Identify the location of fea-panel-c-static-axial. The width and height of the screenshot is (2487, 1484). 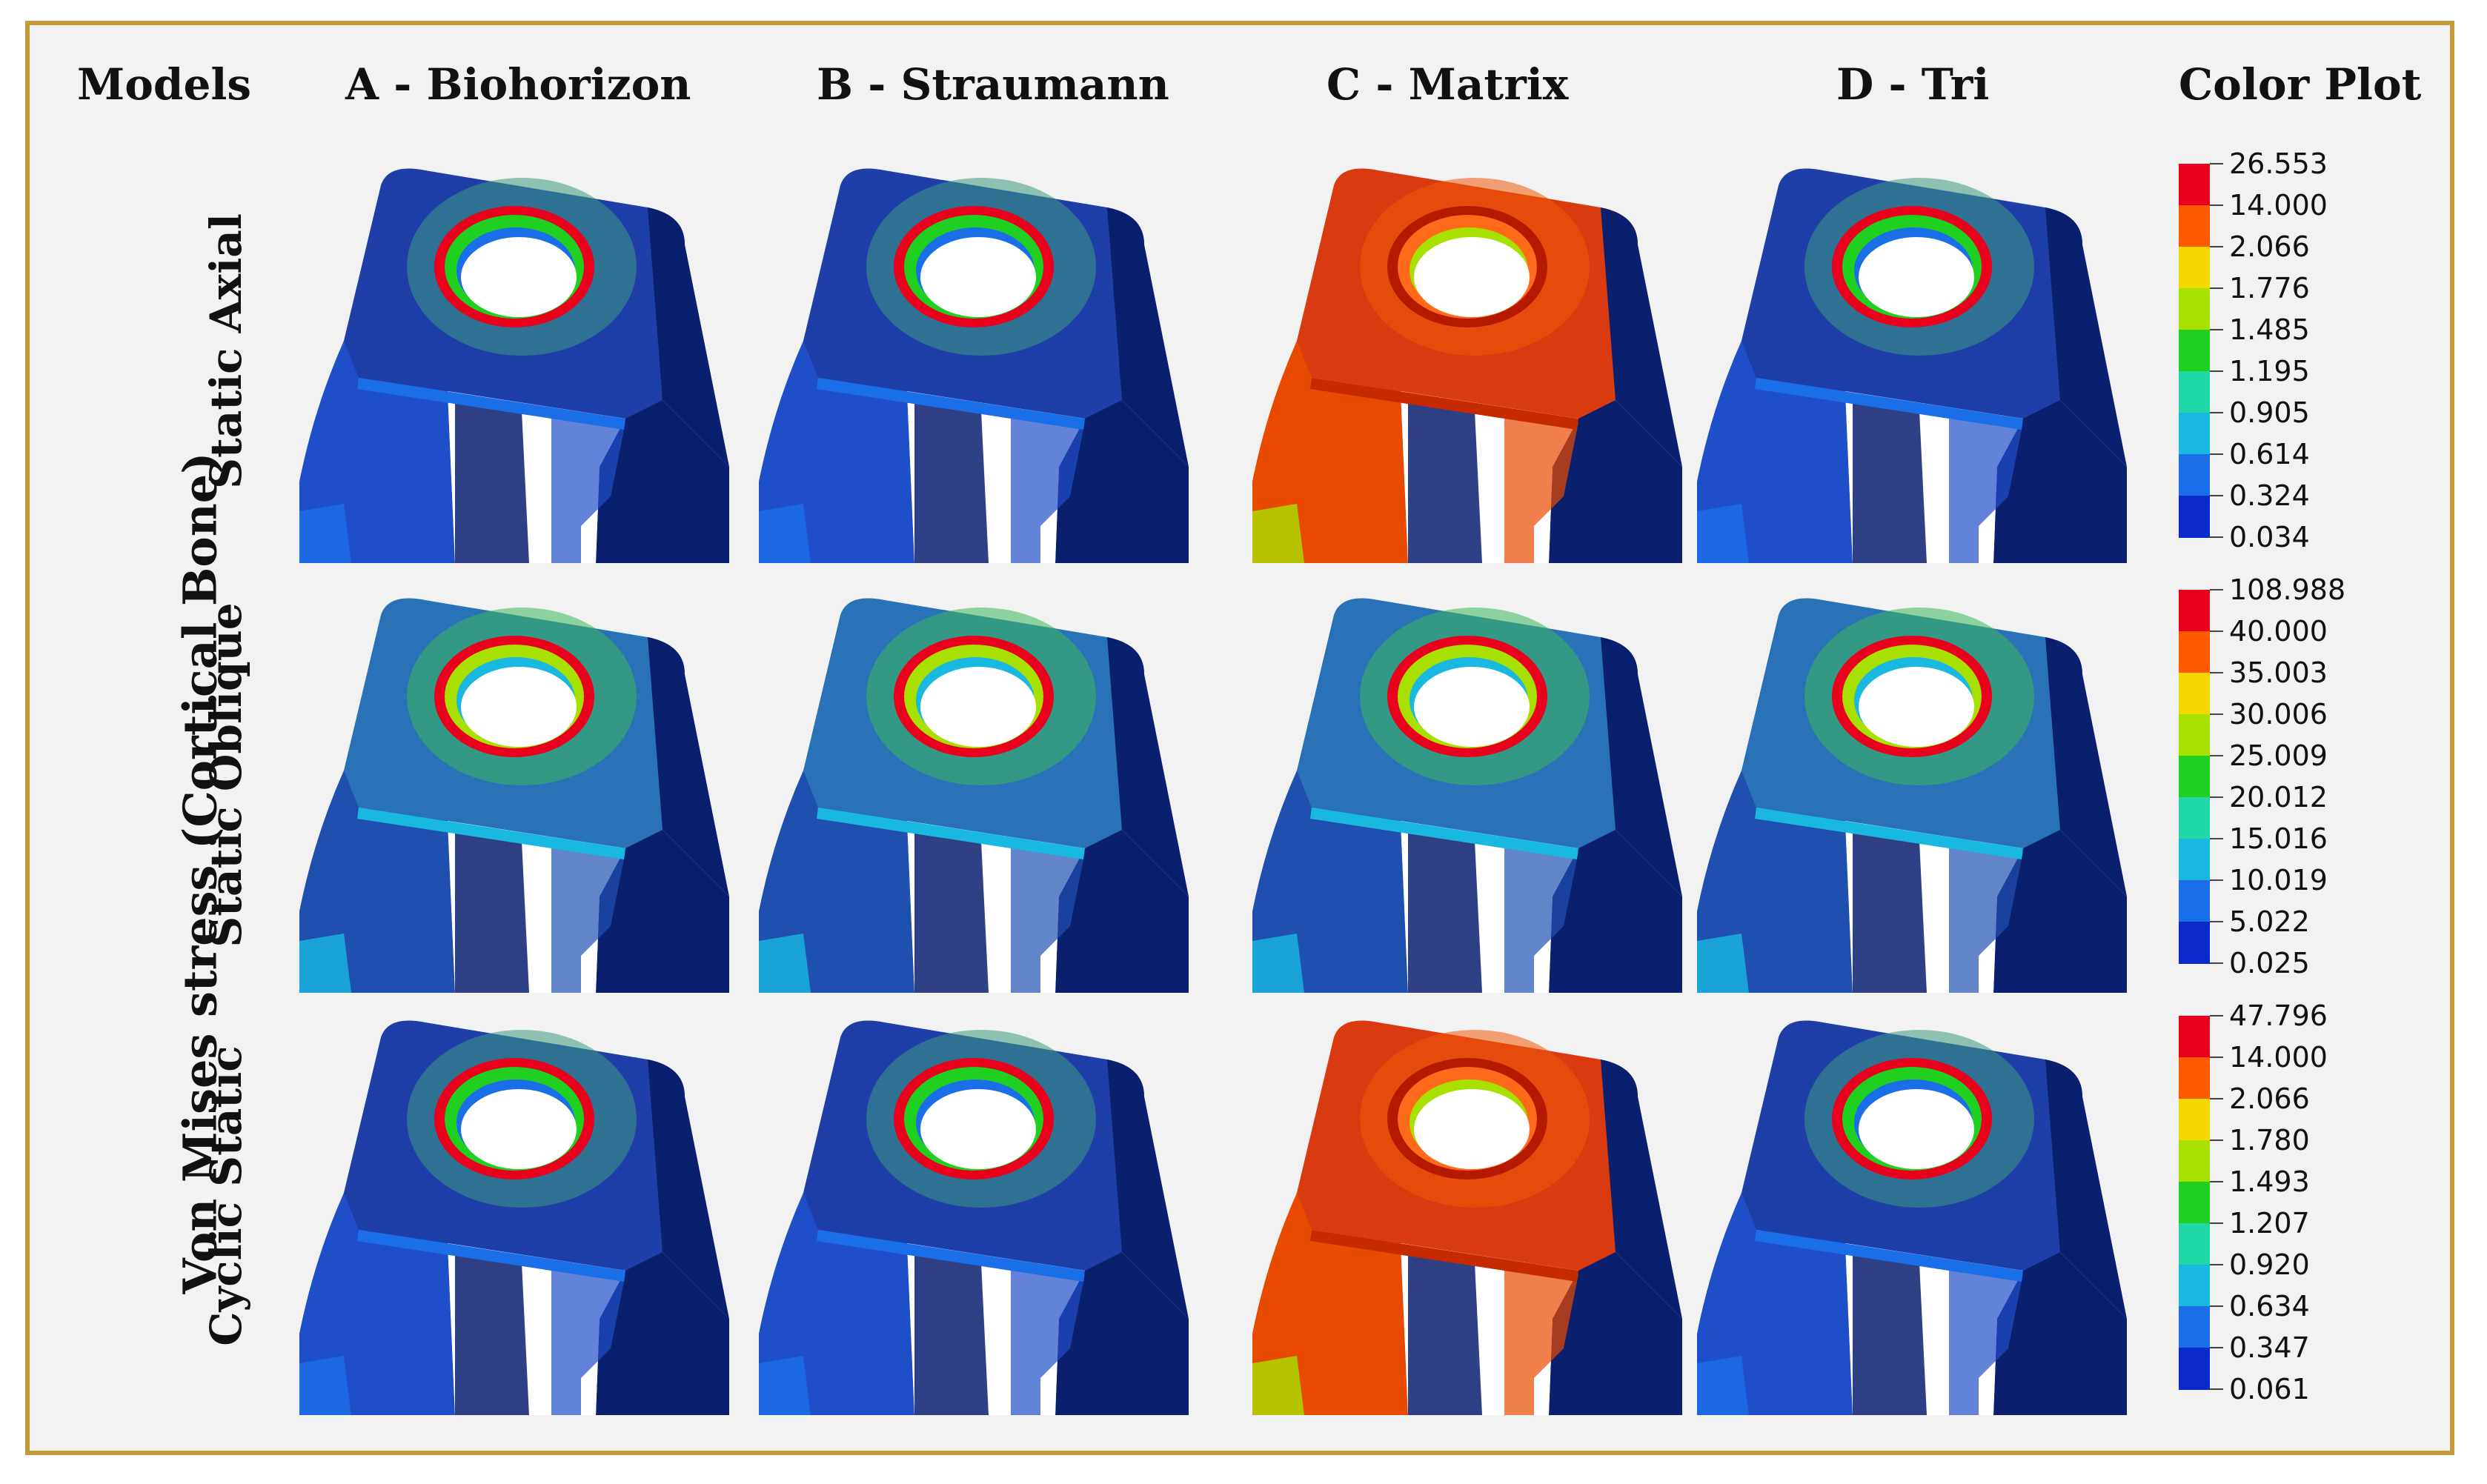
(1467, 359).